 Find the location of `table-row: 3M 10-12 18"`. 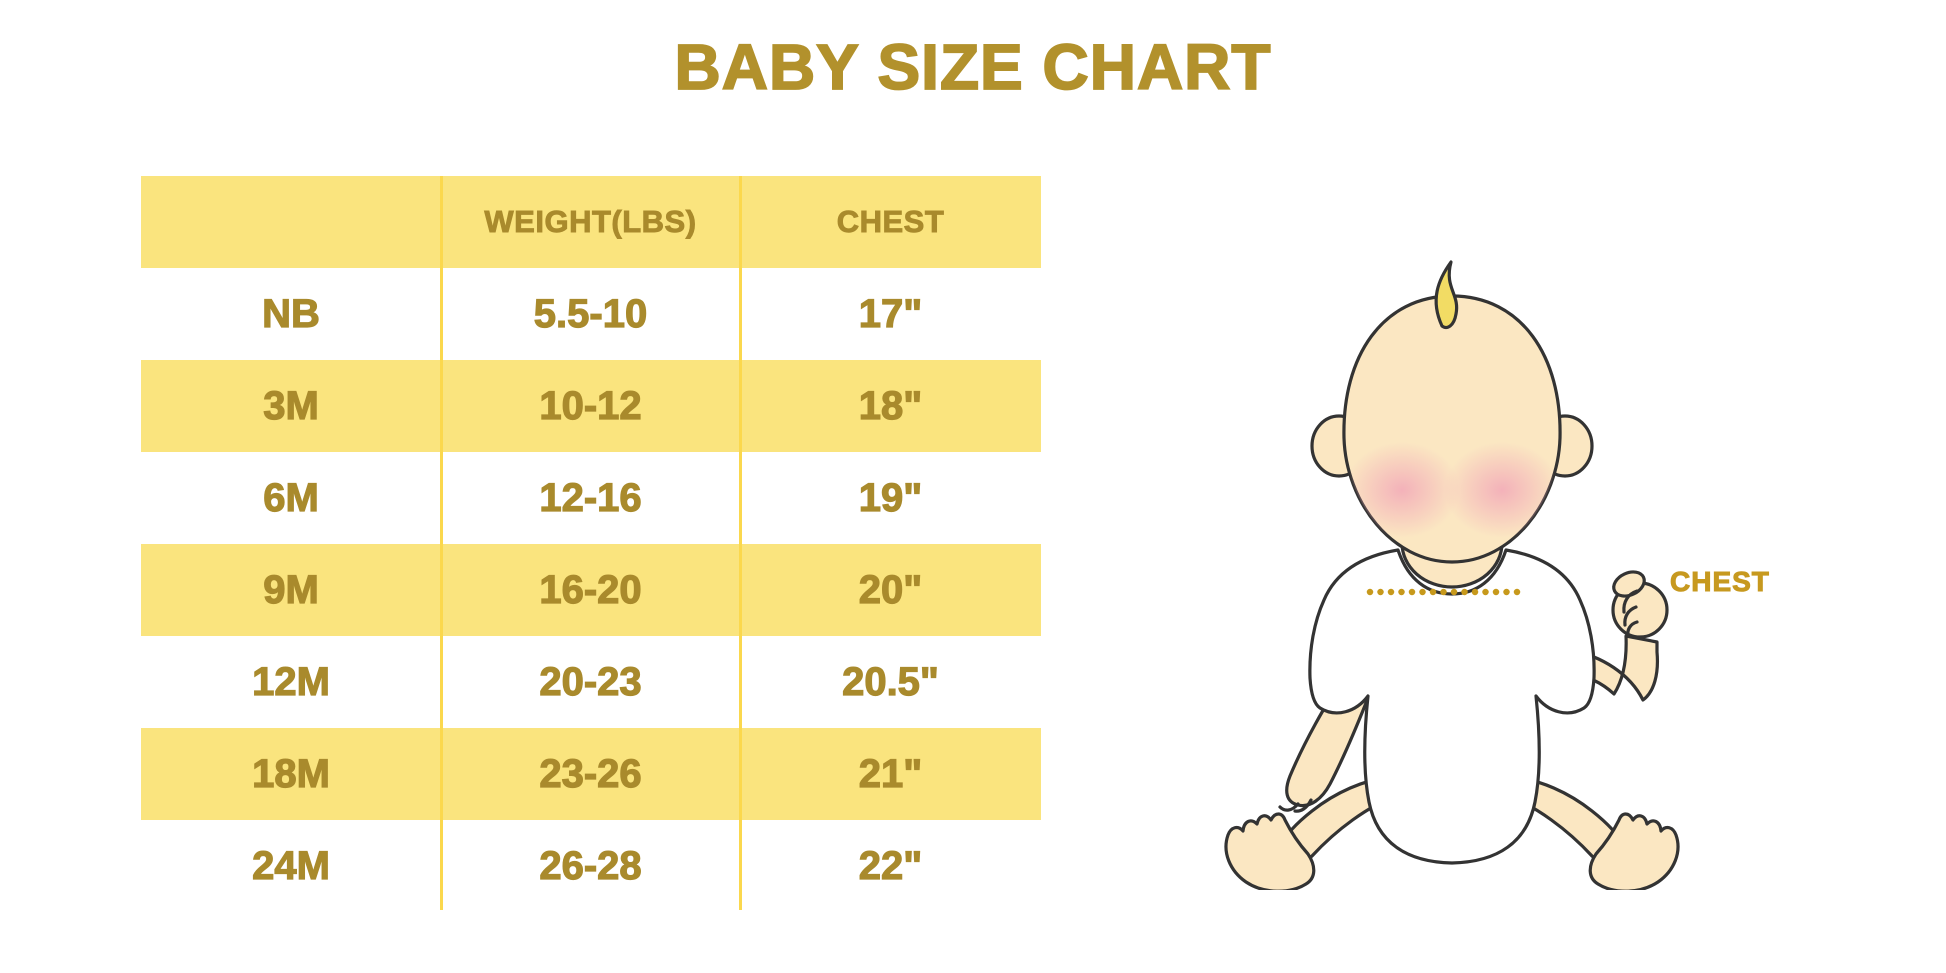

table-row: 3M 10-12 18" is located at coordinates (591, 406).